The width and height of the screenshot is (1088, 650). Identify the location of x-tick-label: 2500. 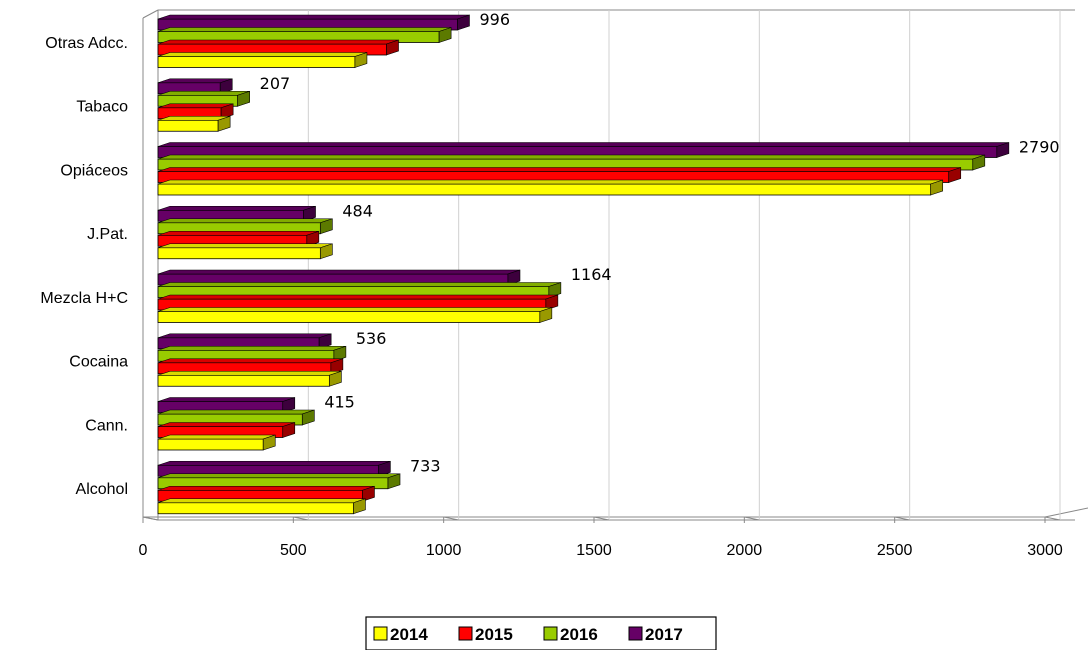
(895, 550).